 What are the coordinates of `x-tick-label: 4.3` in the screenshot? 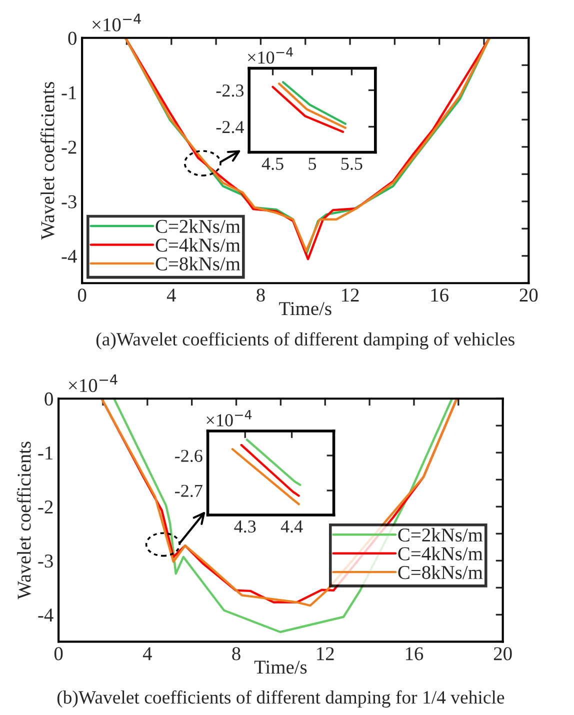 It's located at (245, 526).